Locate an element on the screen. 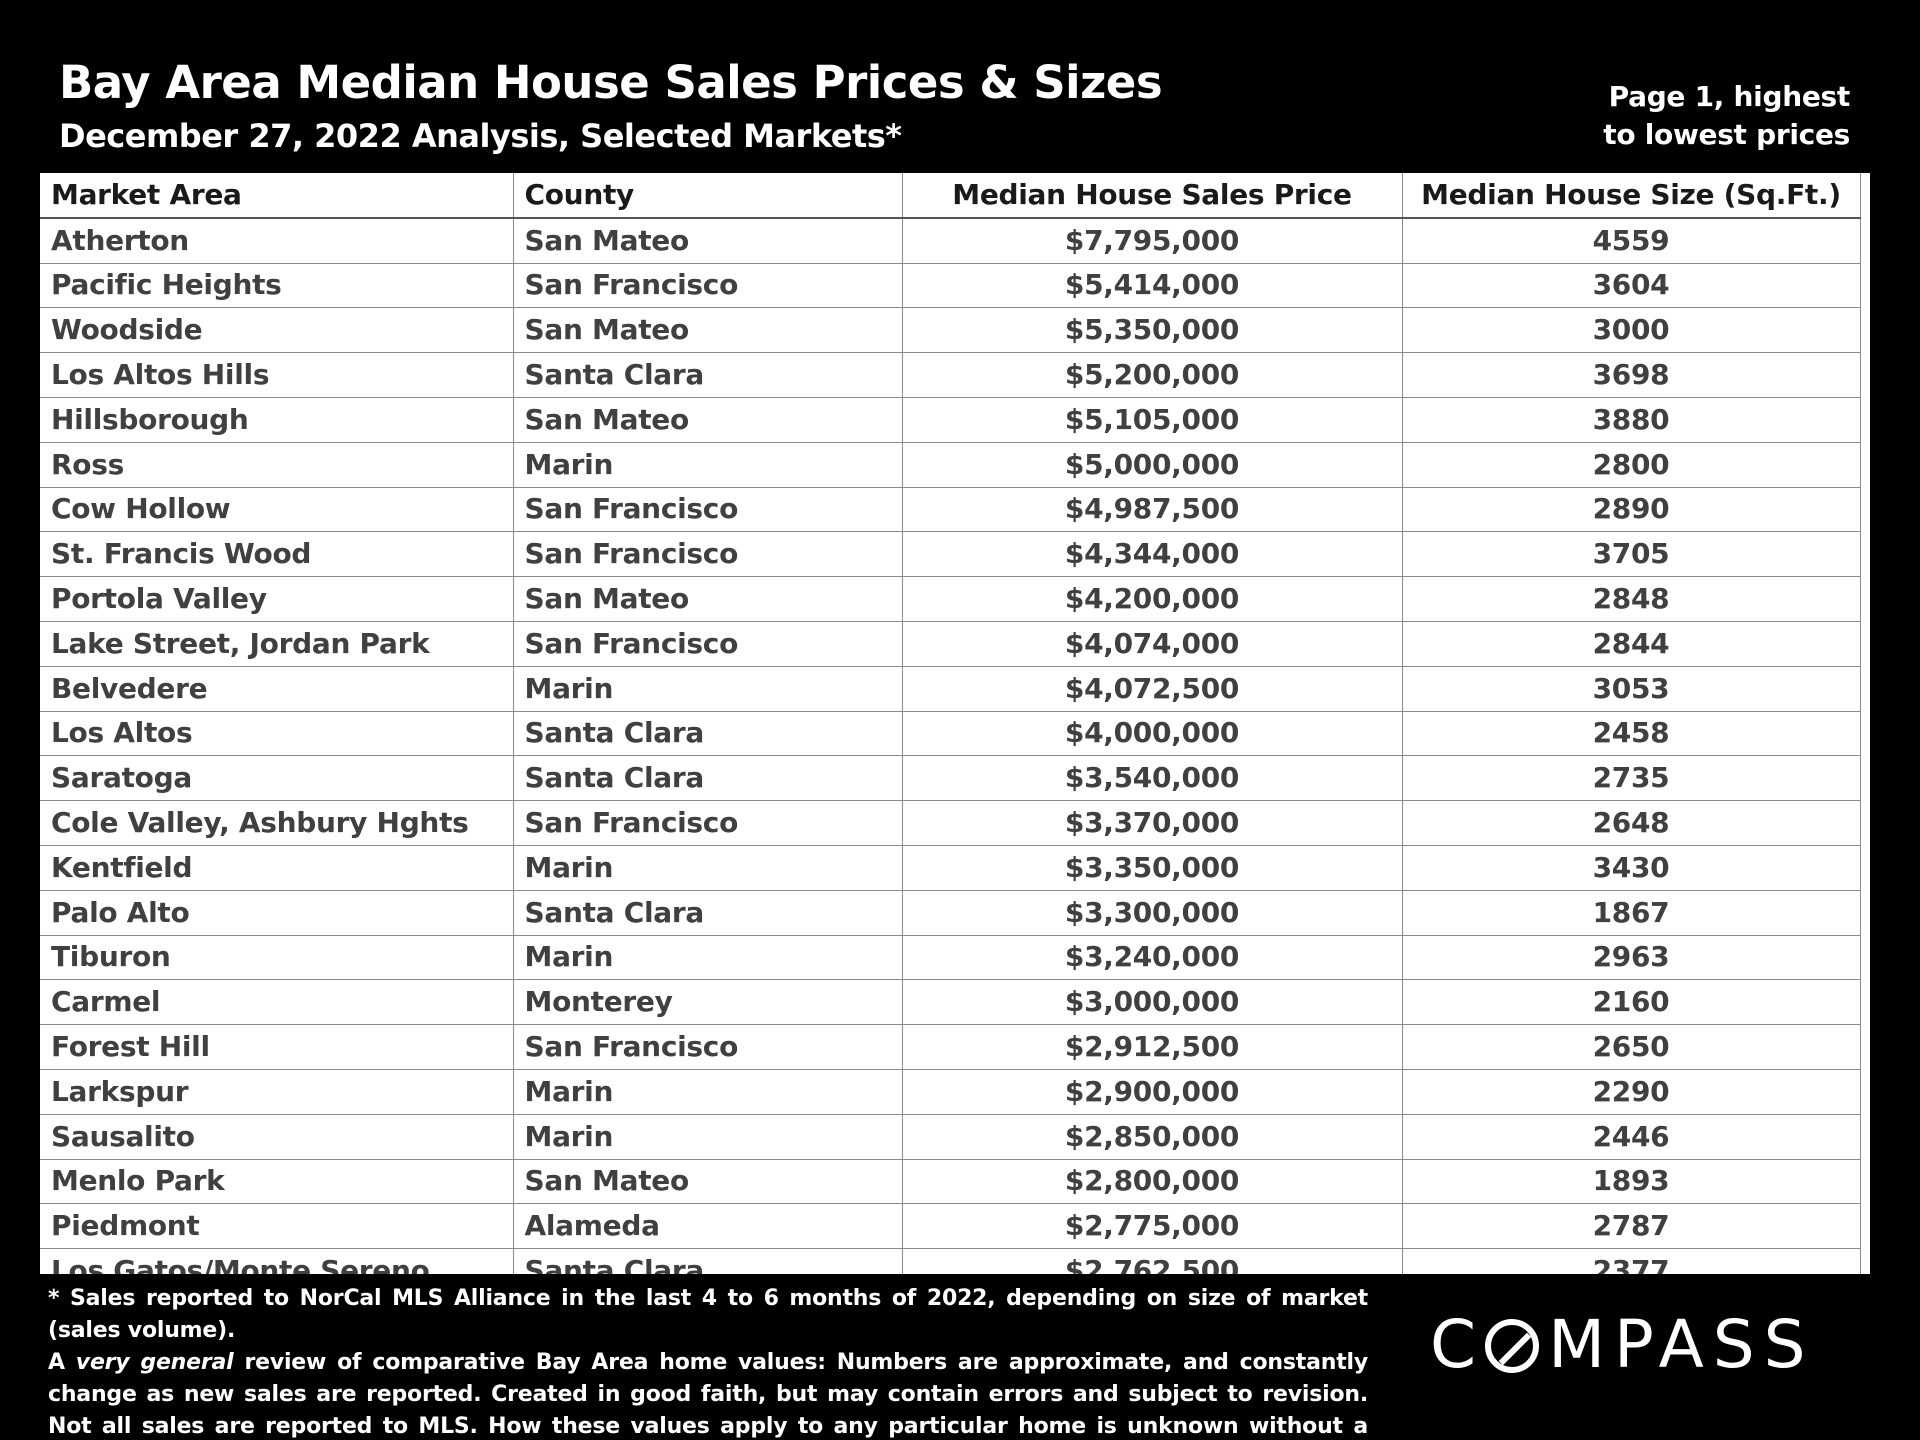 The height and width of the screenshot is (1440, 1920). cell-market-area: Cow Hollow is located at coordinates (277, 510).